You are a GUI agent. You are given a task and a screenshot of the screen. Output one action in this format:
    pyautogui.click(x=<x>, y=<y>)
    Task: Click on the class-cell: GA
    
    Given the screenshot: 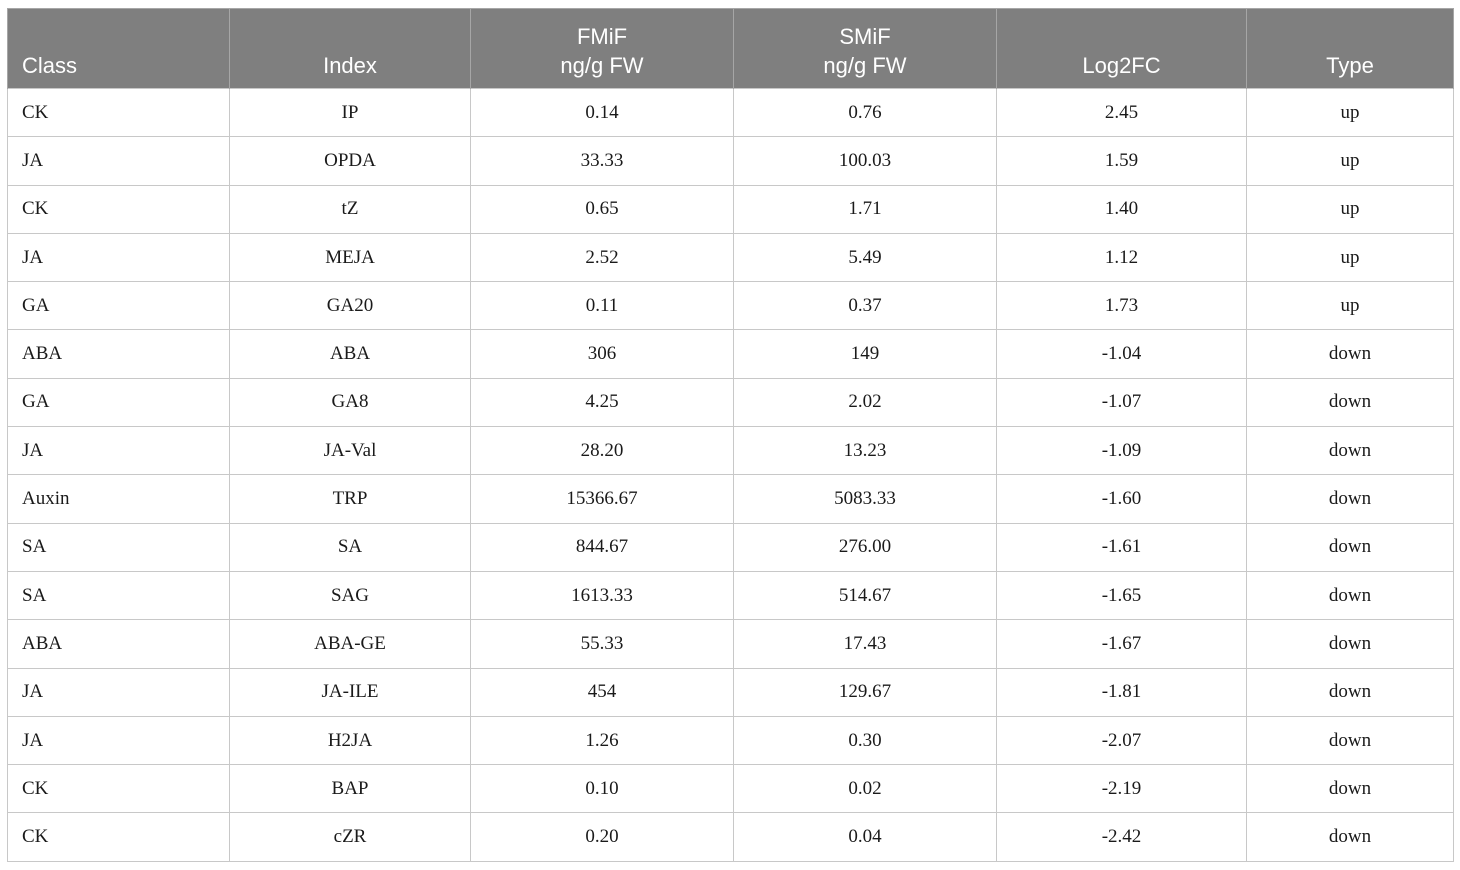 What is the action you would take?
    pyautogui.click(x=118, y=306)
    